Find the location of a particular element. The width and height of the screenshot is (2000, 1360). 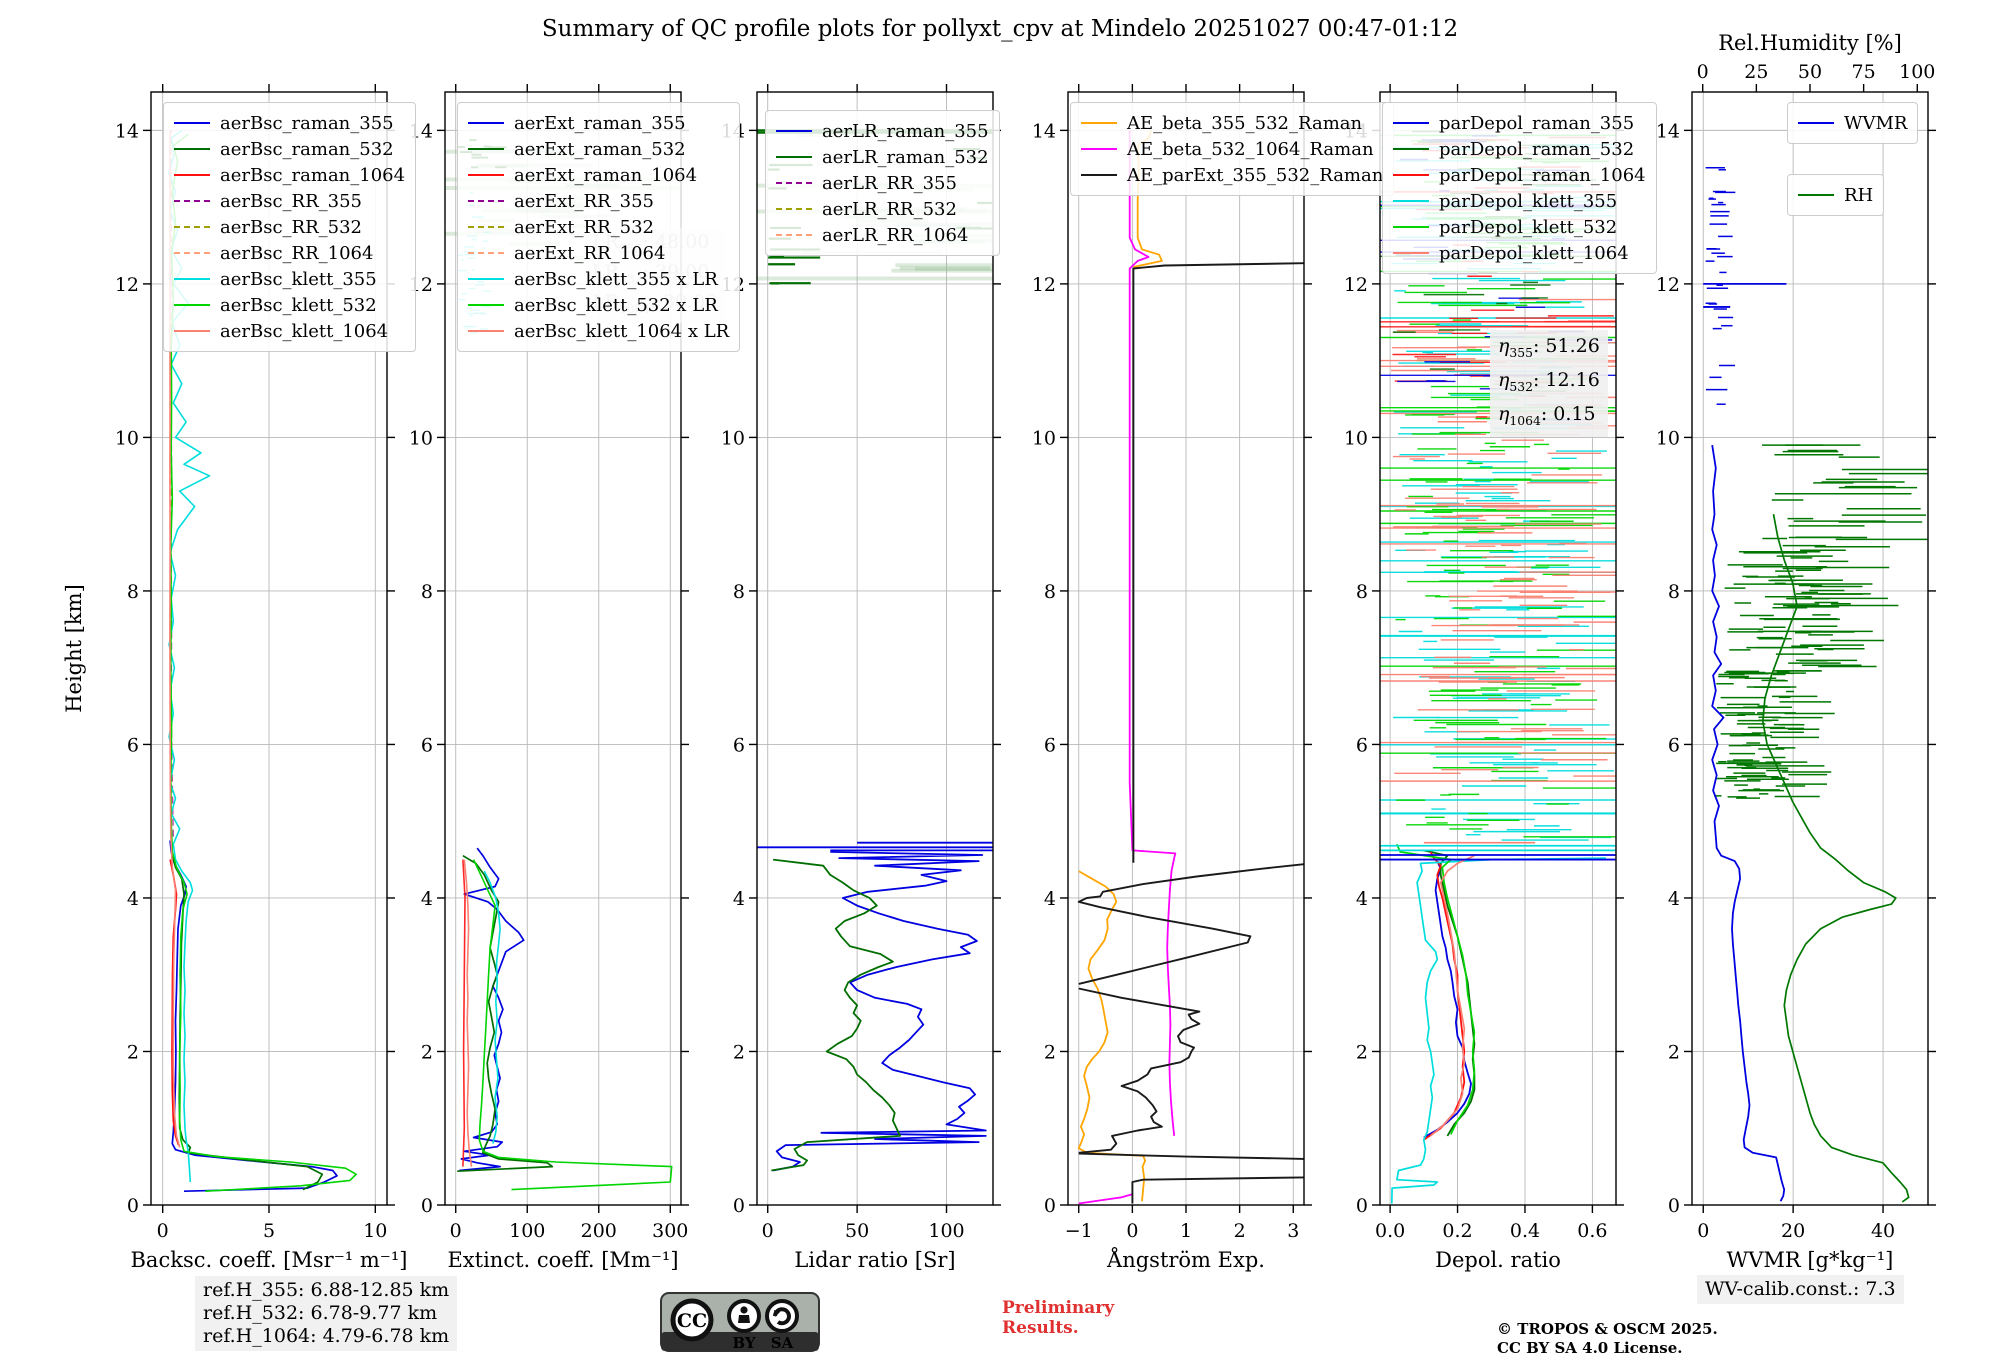

ref-h-532: ref.H_532: 6.78-9.77 km is located at coordinates (320, 1313).